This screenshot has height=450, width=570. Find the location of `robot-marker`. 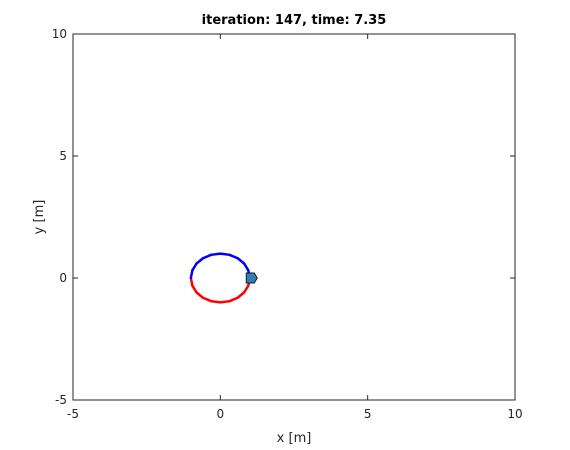

robot-marker is located at coordinates (251, 278).